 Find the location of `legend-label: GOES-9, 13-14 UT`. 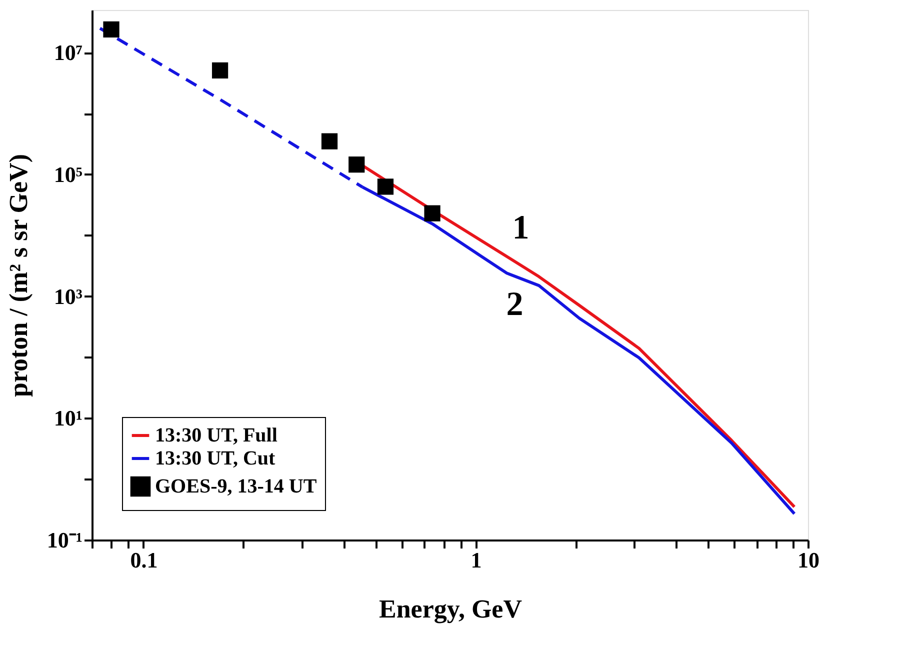

legend-label: GOES-9, 13-14 UT is located at coordinates (236, 487).